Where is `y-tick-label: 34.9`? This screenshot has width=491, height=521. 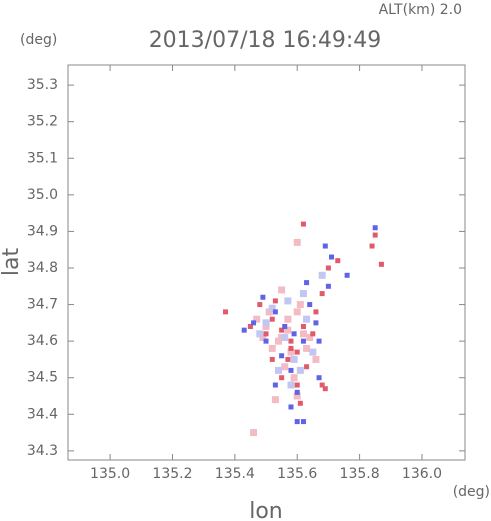 y-tick-label: 34.9 is located at coordinates (42, 231).